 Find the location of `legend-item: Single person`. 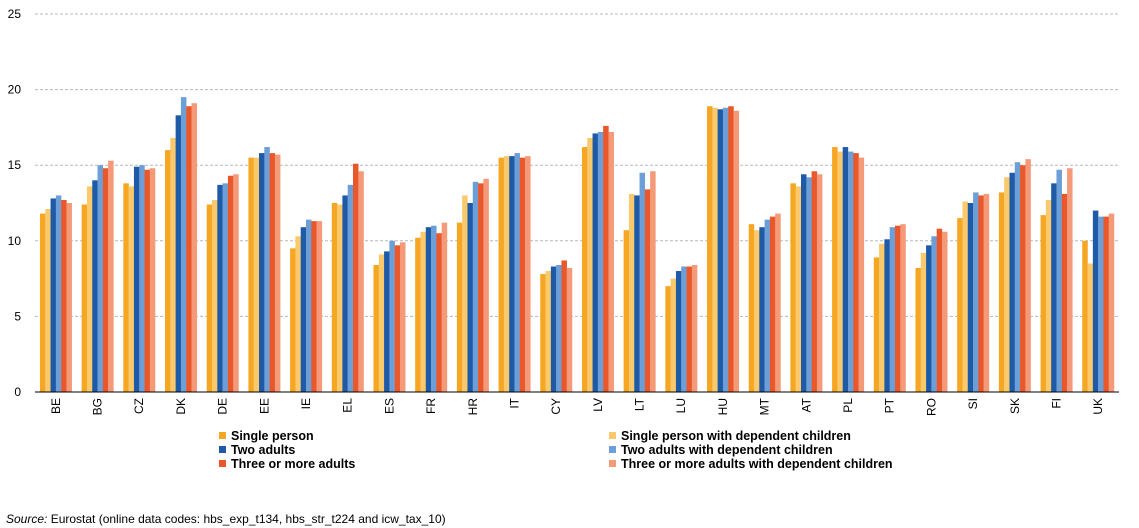

legend-item: Single person is located at coordinates (266, 435).